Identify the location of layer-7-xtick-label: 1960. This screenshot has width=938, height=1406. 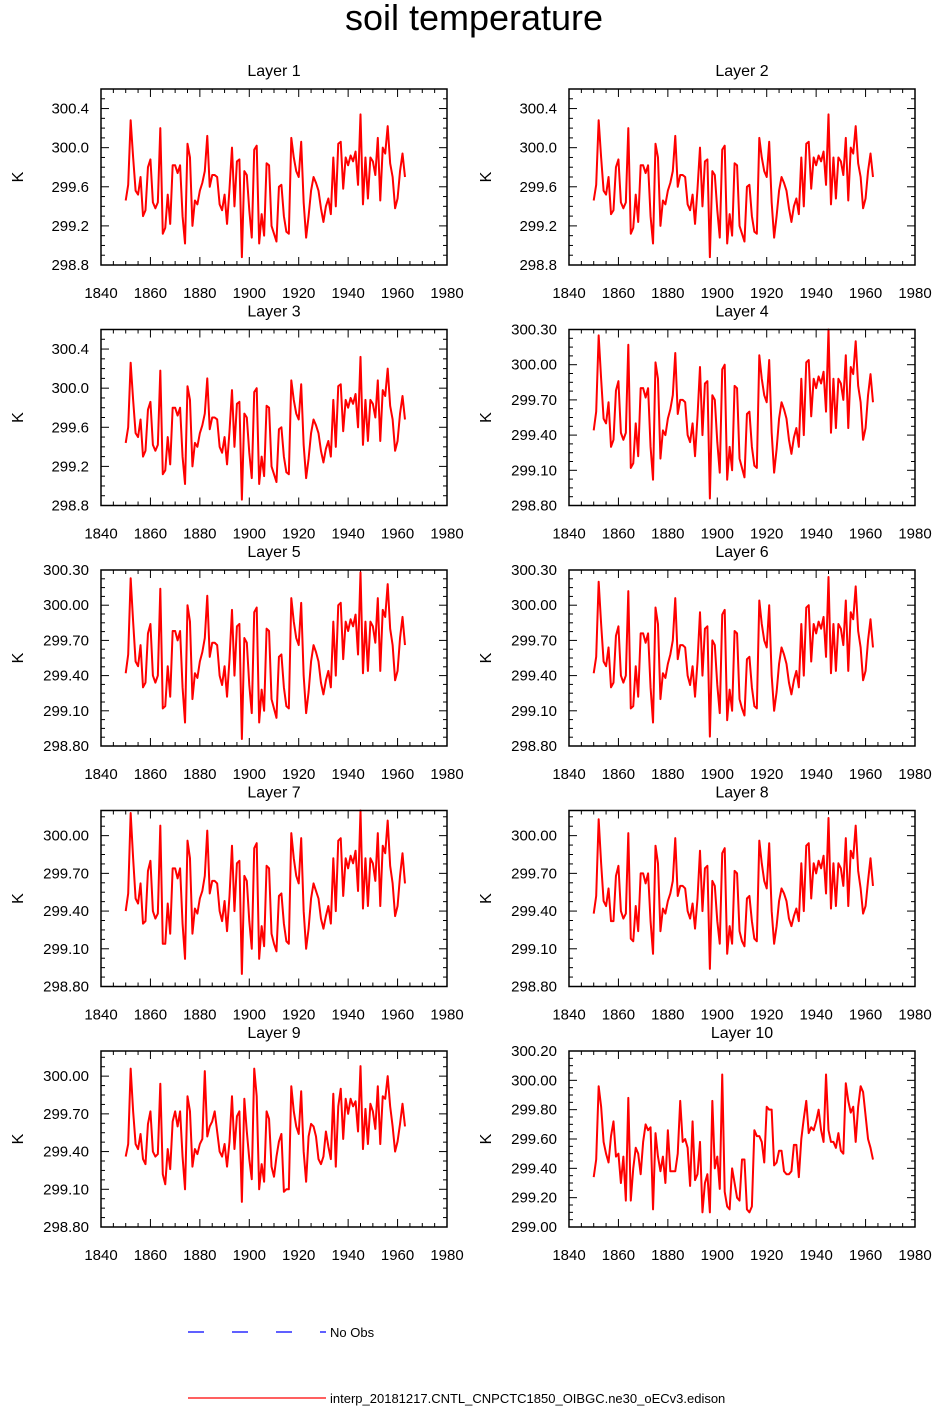
(397, 1015).